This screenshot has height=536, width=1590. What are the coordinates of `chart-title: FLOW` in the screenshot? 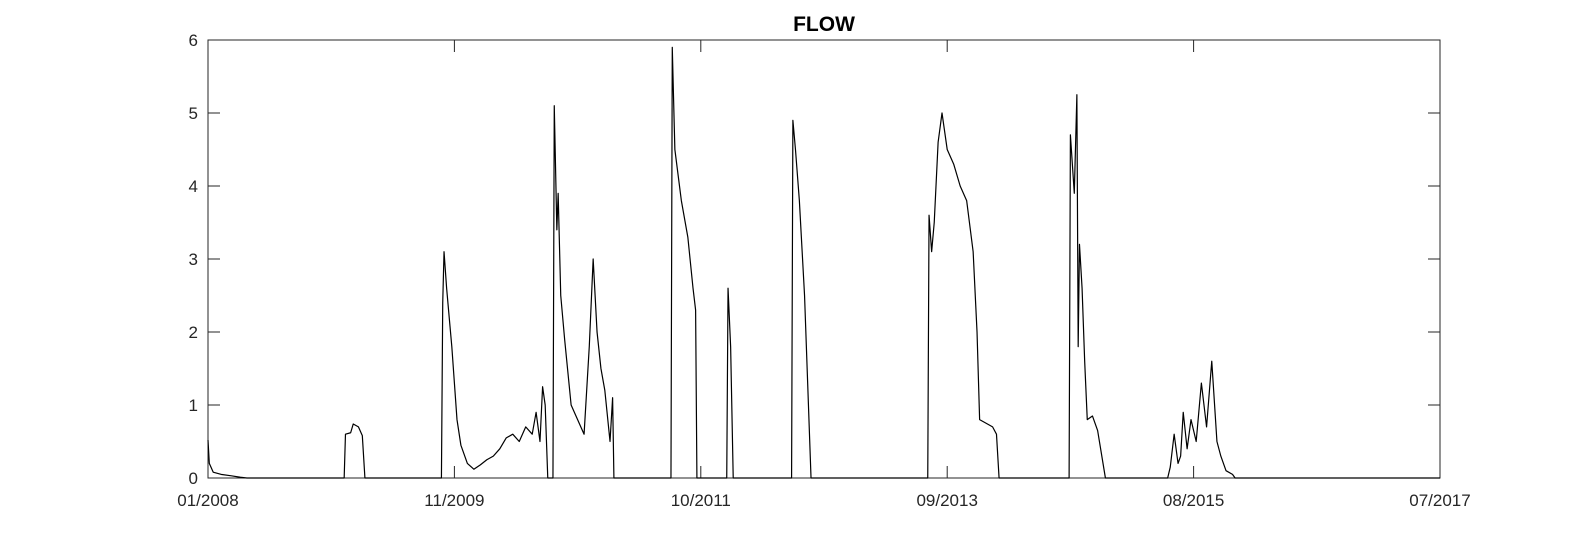 It's located at (824, 24).